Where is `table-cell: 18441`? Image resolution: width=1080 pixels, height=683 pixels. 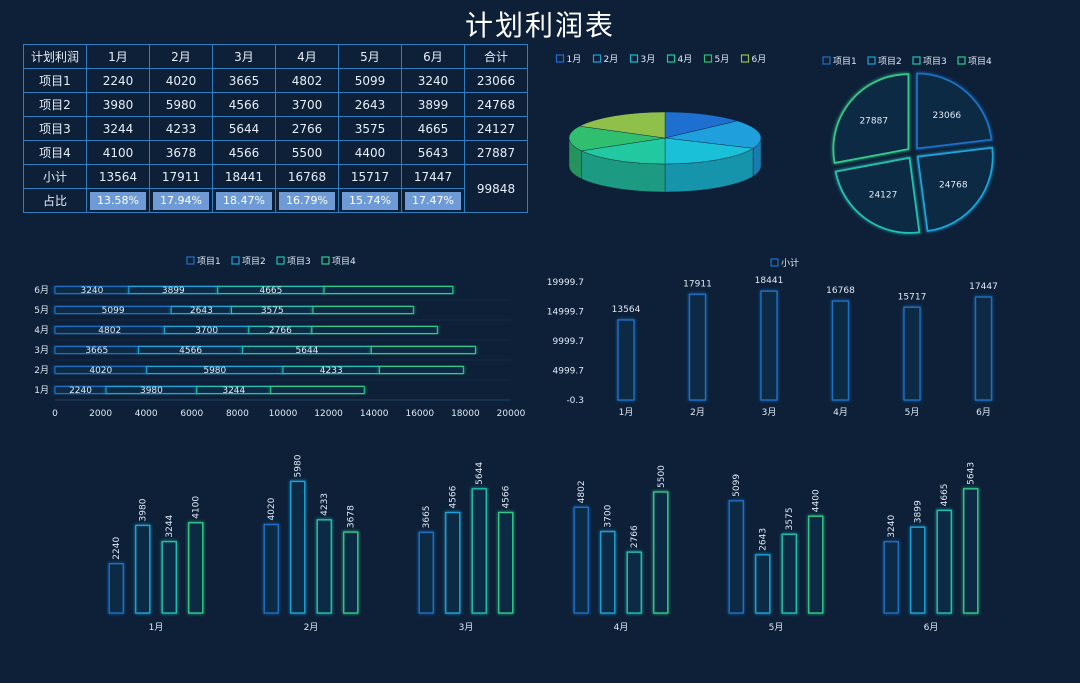 table-cell: 18441 is located at coordinates (244, 176).